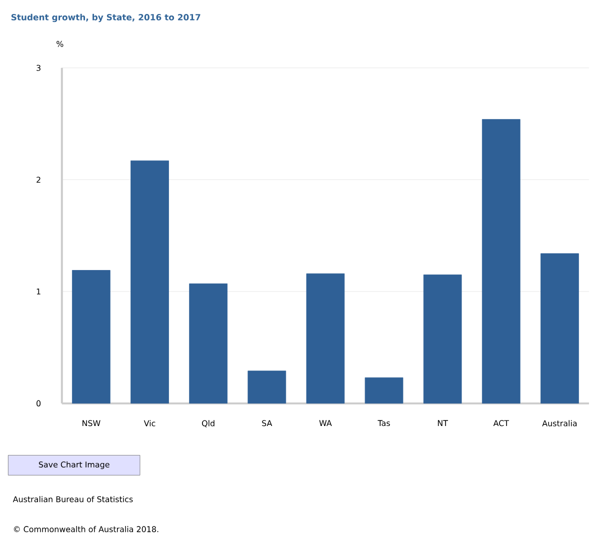 Image resolution: width=590 pixels, height=535 pixels. I want to click on chart-title: Student growth, by State, 2016 to 2017, so click(105, 18).